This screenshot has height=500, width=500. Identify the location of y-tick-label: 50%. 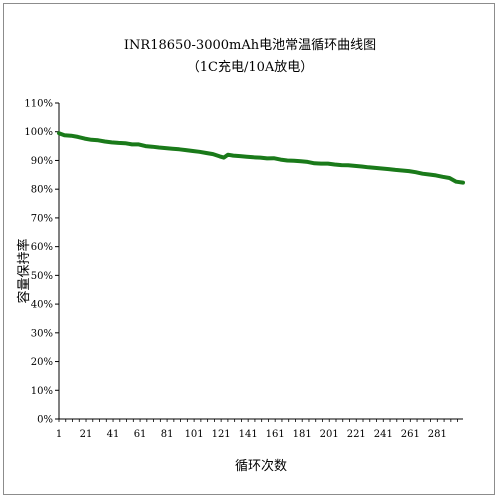
(42, 276).